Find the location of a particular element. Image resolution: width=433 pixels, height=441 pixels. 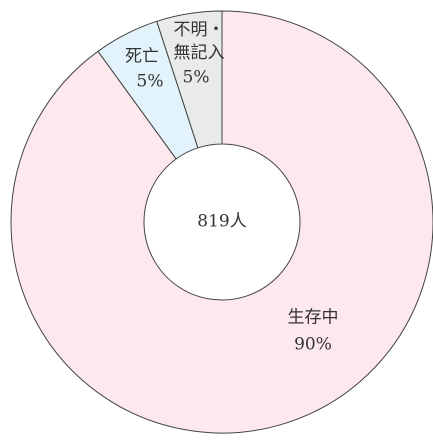

slice-label: 死亡 is located at coordinates (142, 57).